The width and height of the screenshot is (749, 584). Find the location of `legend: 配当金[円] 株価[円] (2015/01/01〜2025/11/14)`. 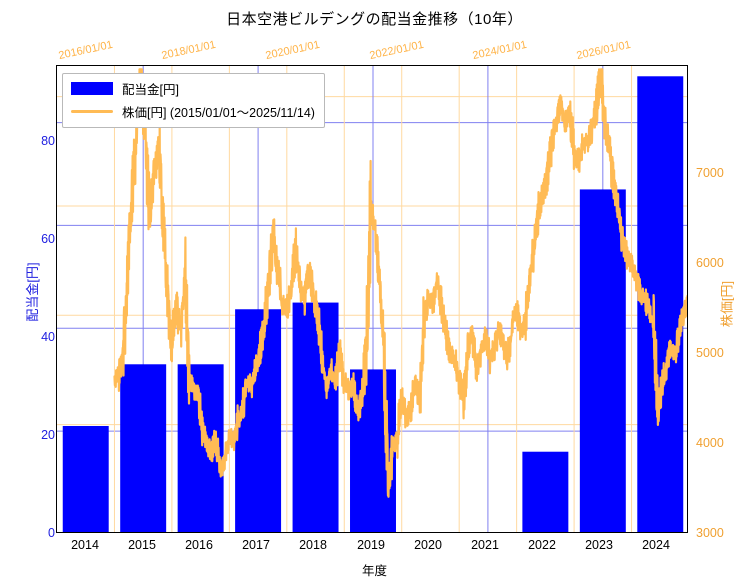

legend: 配当金[円] 株価[円] (2015/01/01〜2025/11/14) is located at coordinates (193, 100).